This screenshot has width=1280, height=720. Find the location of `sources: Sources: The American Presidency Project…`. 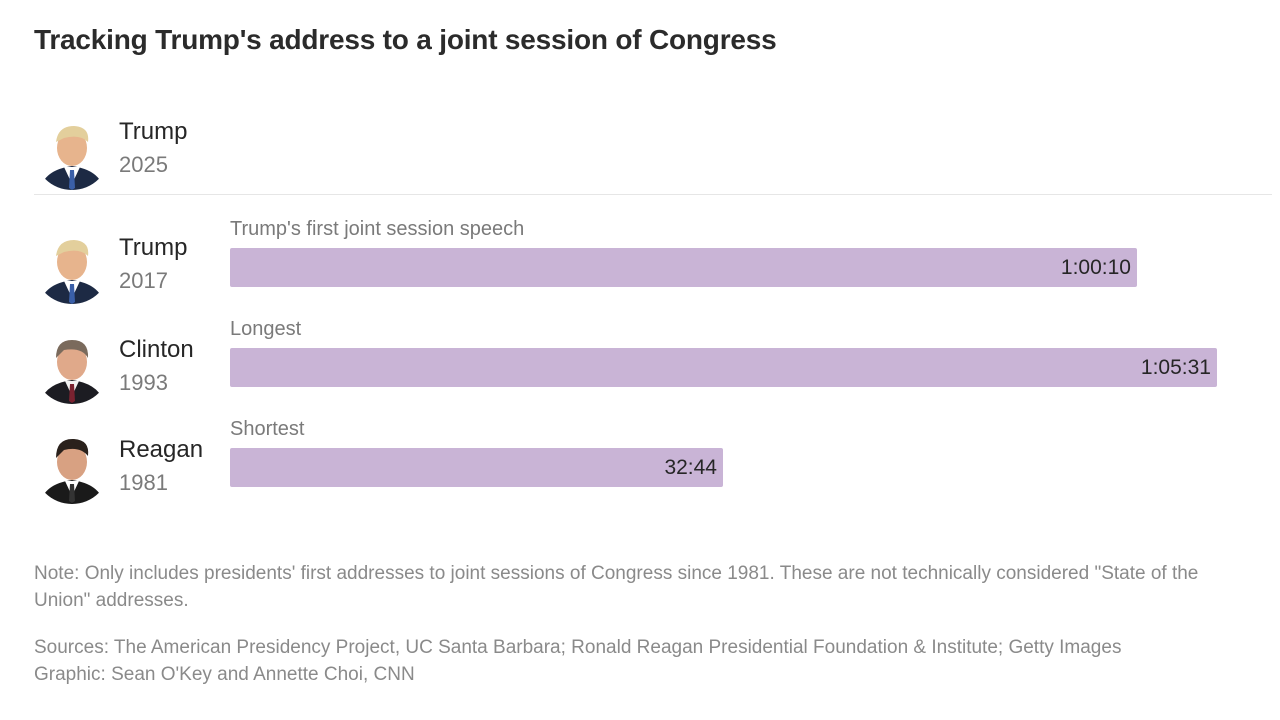

sources: Sources: The American Presidency Project… is located at coordinates (644, 661).